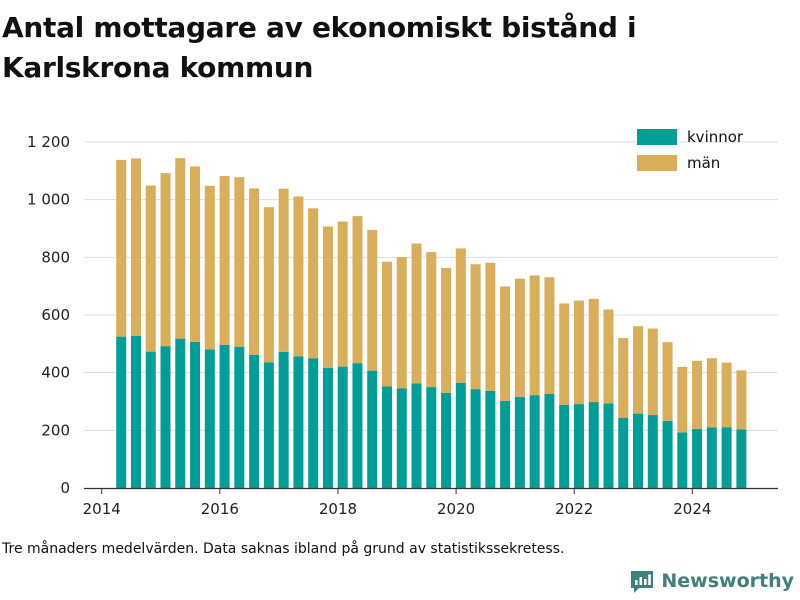 The height and width of the screenshot is (600, 800). I want to click on y-tick-label: 1 200, so click(48, 142).